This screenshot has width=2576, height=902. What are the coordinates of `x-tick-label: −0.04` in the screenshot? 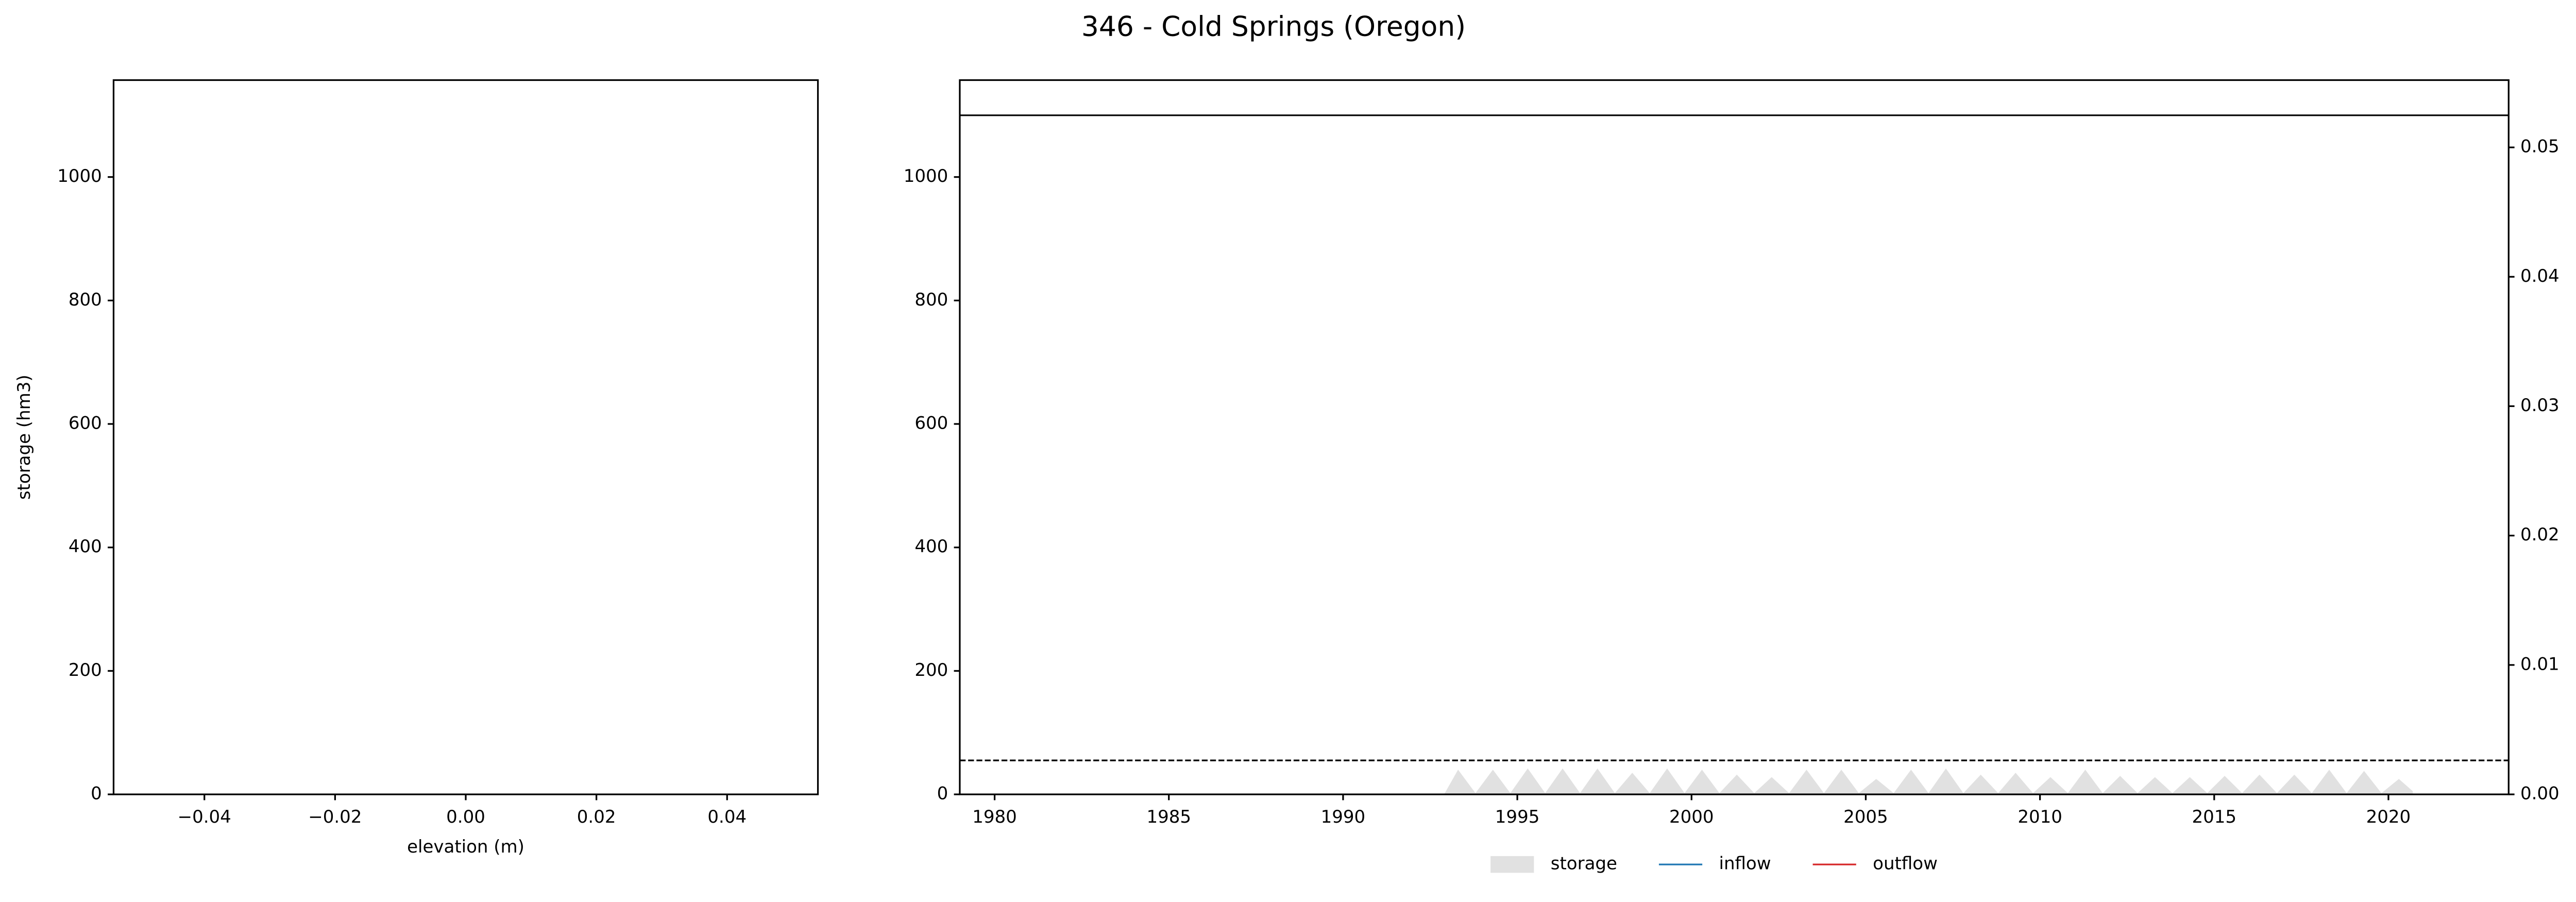 It's located at (204, 817).